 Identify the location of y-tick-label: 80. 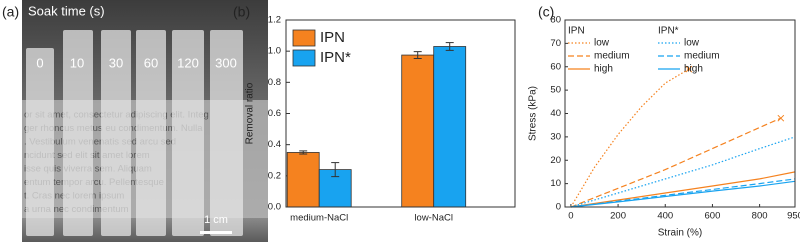
(555, 20).